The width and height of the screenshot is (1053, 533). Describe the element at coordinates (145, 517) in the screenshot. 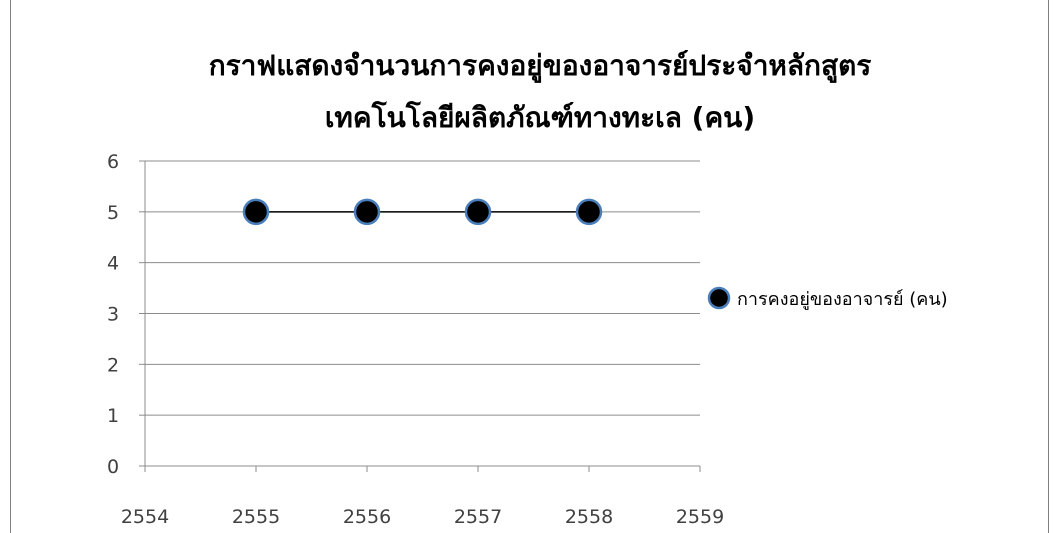

I see `x-tick-label-2554: 2554` at that location.